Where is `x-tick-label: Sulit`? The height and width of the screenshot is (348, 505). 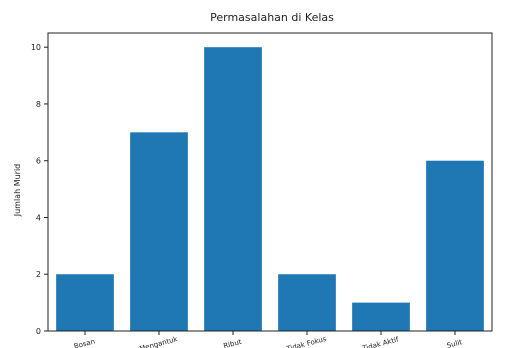
x-tick-label: Sulit is located at coordinates (454, 343).